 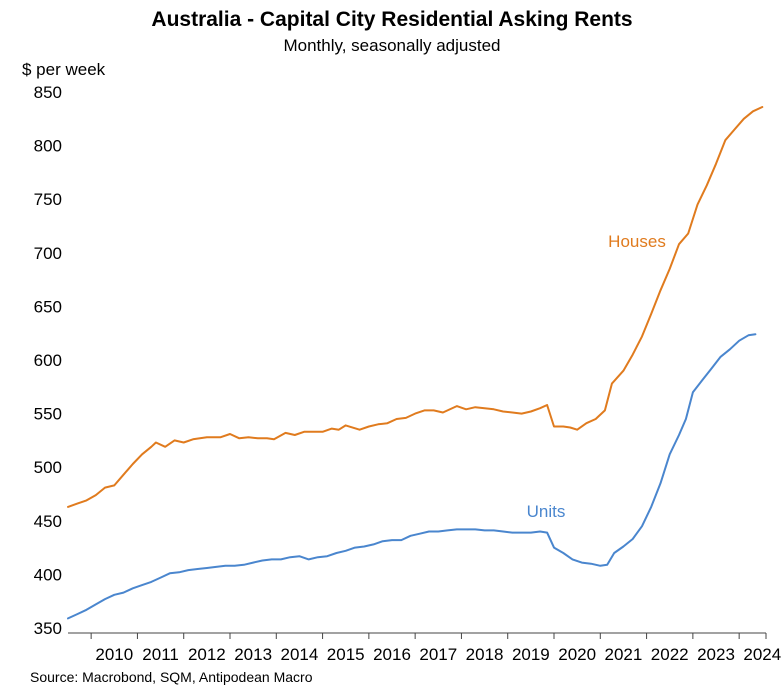 I want to click on y-tick-label: 850, so click(x=48, y=92).